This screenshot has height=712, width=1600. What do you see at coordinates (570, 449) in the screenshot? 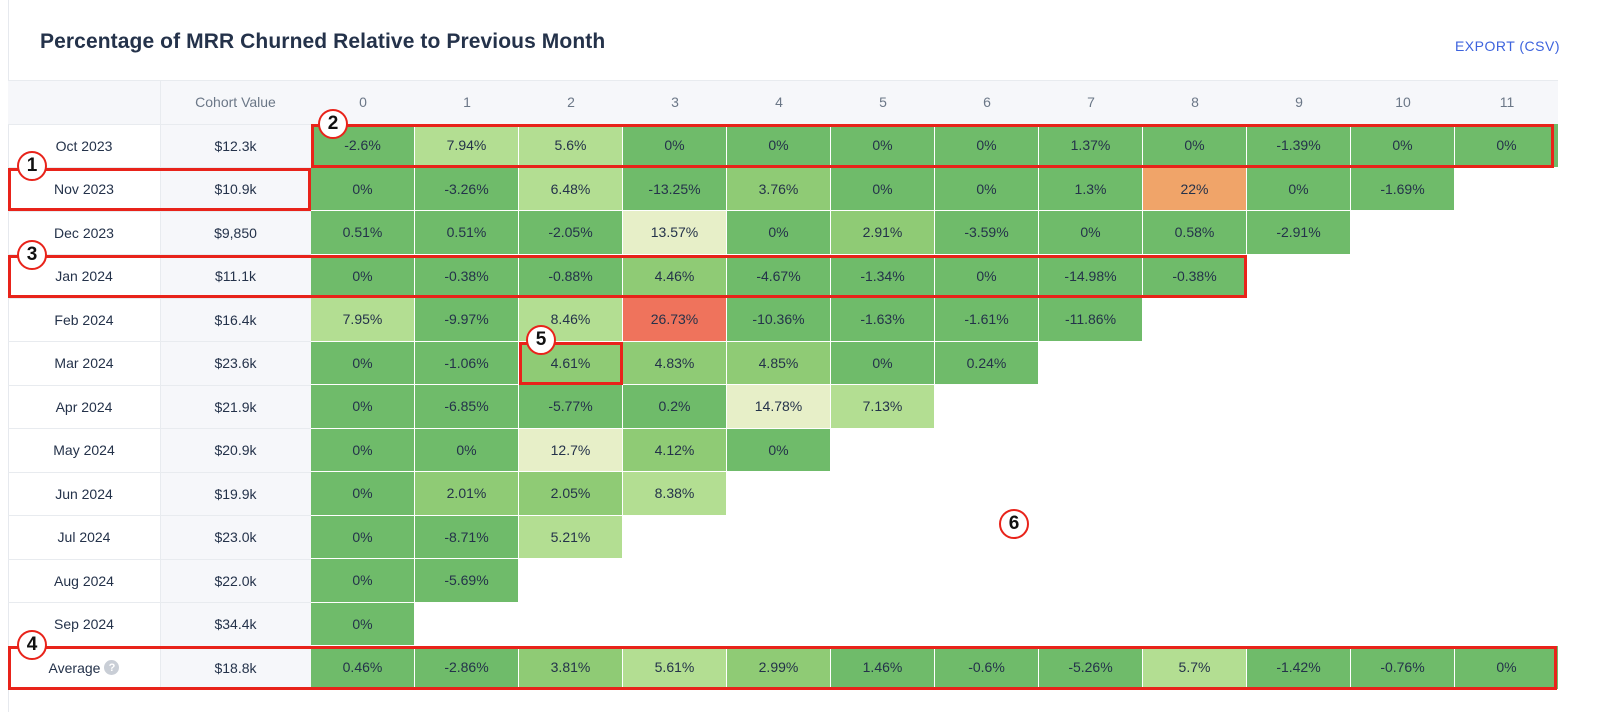
I see `heatmap-cell: 12.7%` at bounding box center [570, 449].